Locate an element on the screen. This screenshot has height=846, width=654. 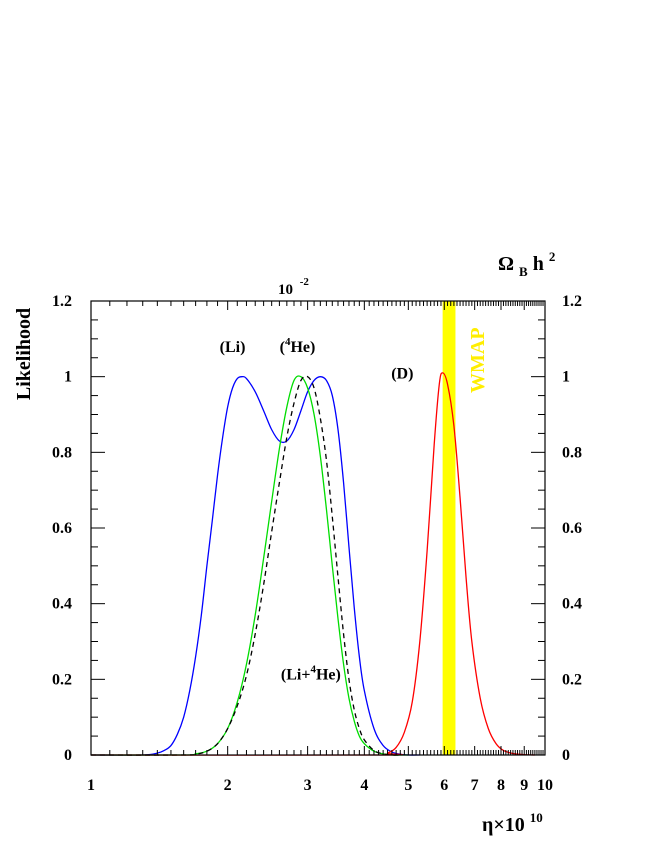
y-tick-label-right: 0 is located at coordinates (566, 755).